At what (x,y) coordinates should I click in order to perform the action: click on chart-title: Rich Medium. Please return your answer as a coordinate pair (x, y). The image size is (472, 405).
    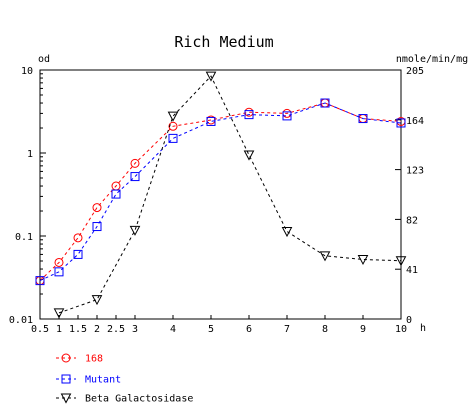
    Looking at the image, I should click on (223, 42).